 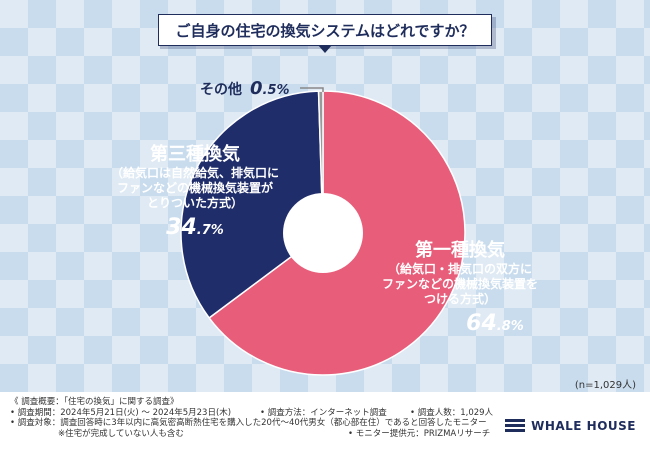 I want to click on survey-provider: • モニター提供元：PRIZMAリサーチ, so click(x=419, y=433).